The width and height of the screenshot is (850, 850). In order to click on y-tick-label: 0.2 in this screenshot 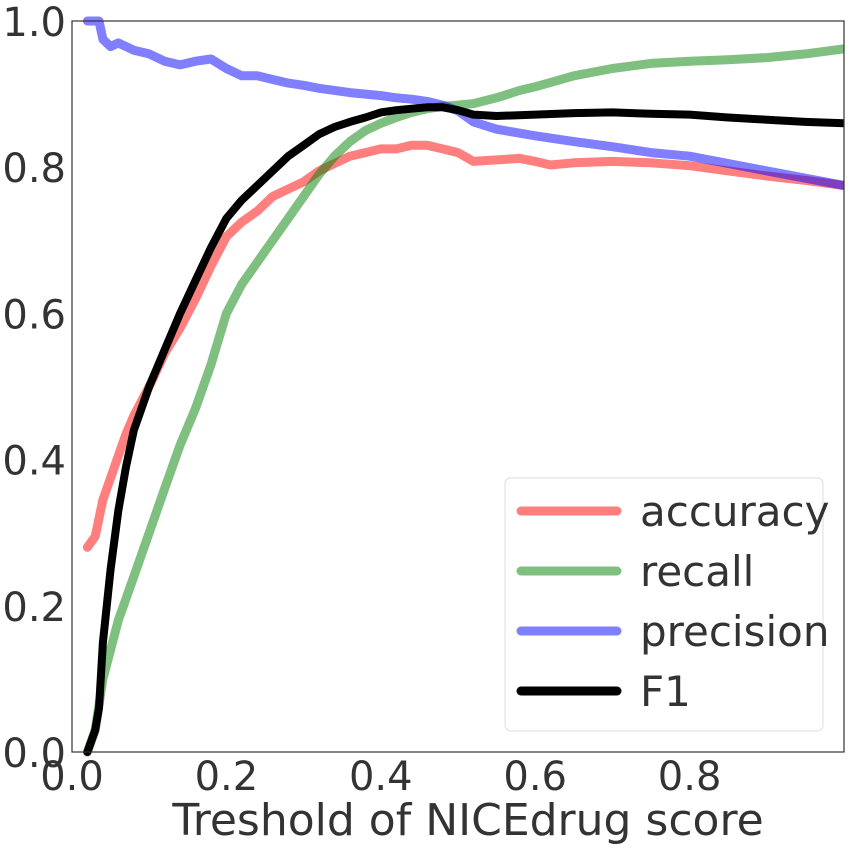, I will do `click(34, 608)`.